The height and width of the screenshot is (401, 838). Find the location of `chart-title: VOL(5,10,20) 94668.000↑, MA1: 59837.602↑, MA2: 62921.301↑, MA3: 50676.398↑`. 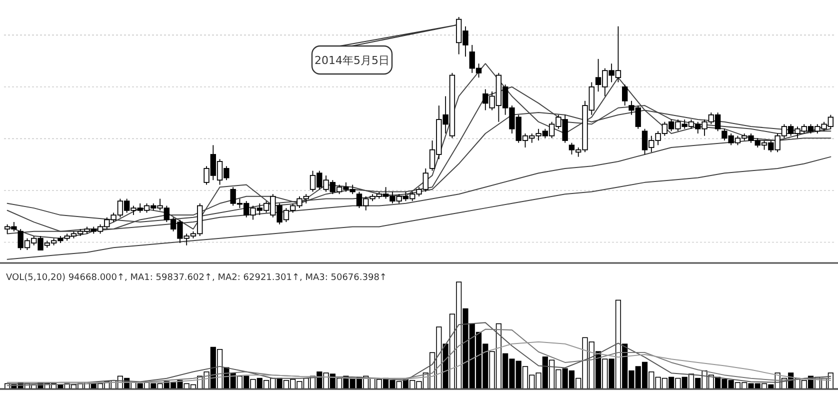

chart-title: VOL(5,10,20) 94668.000↑, MA1: 59837.602↑, MA2: 62921.301↑, MA3: 50676.398↑ is located at coordinates (196, 278).